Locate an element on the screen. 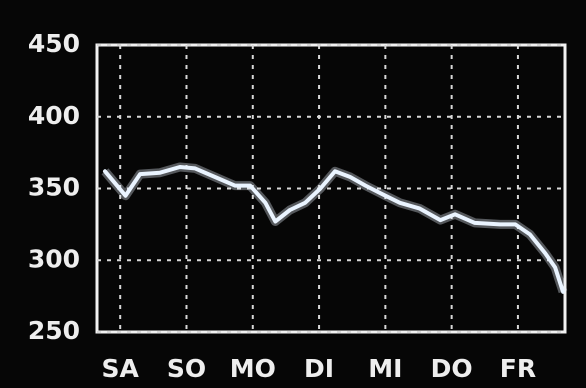 Image resolution: width=586 pixels, height=388 pixels. y-tick-label: 250 is located at coordinates (54, 330).